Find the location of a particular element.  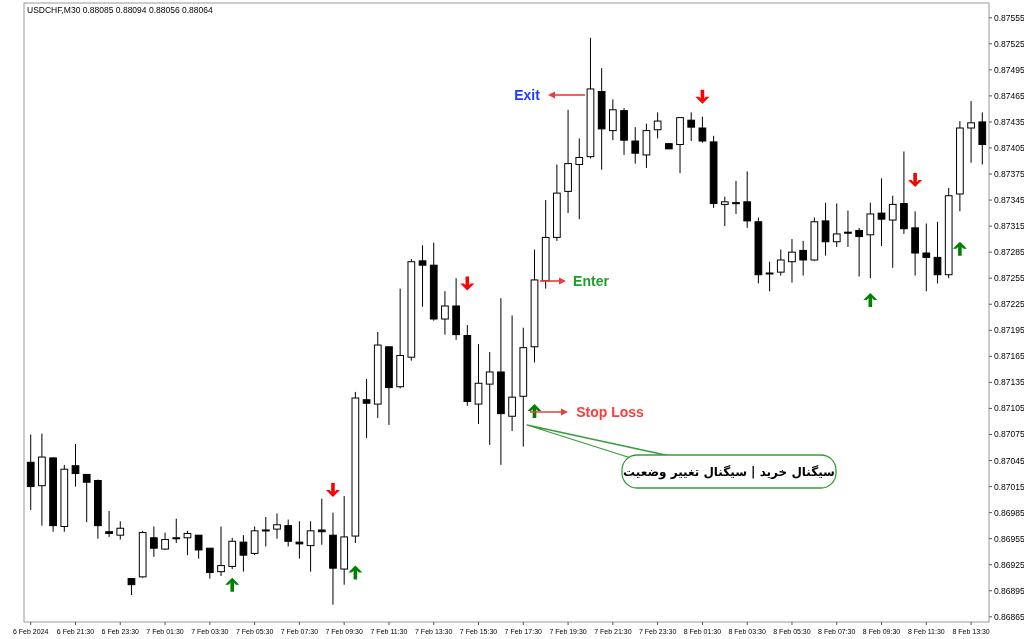

annotation: Enter is located at coordinates (591, 281).